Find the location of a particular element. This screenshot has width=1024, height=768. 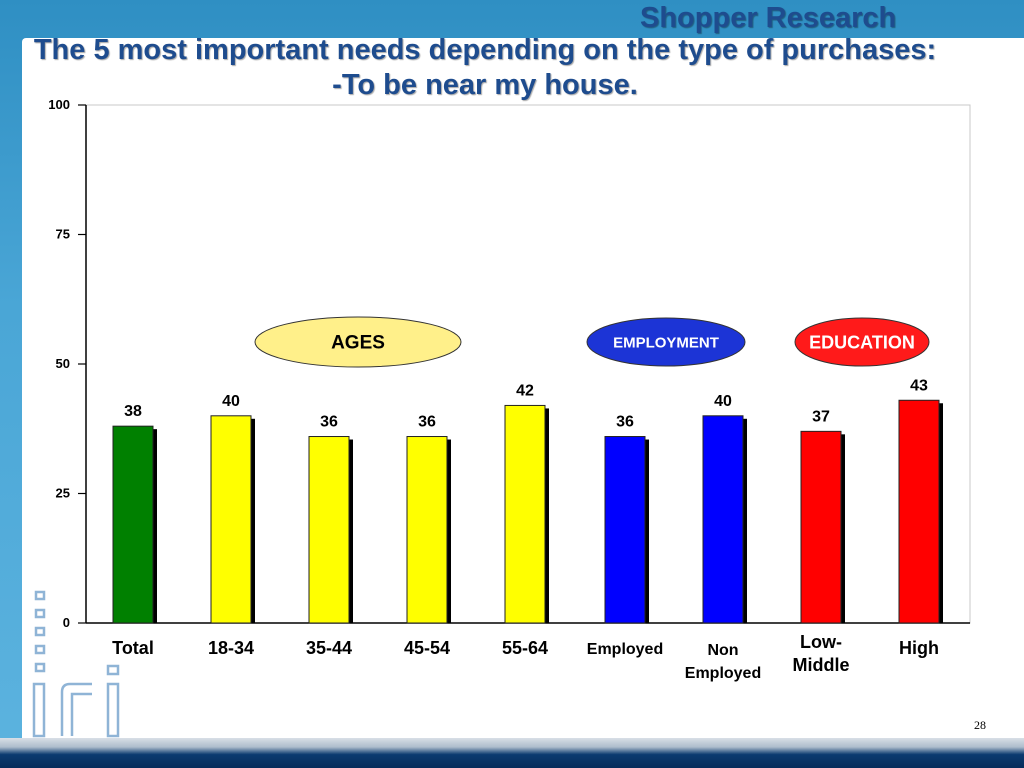

data-label: 37 is located at coordinates (821, 416).